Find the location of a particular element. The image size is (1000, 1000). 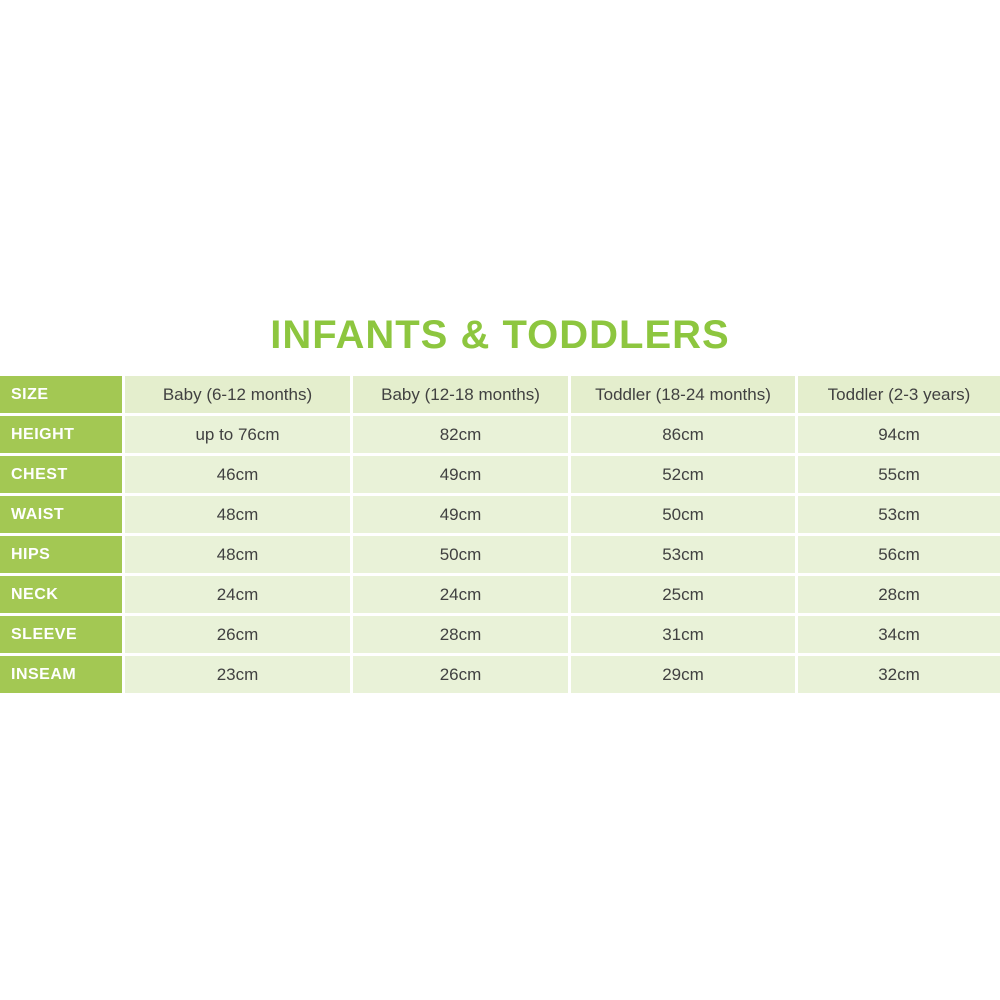

table-cell: 23cm is located at coordinates (237, 674).